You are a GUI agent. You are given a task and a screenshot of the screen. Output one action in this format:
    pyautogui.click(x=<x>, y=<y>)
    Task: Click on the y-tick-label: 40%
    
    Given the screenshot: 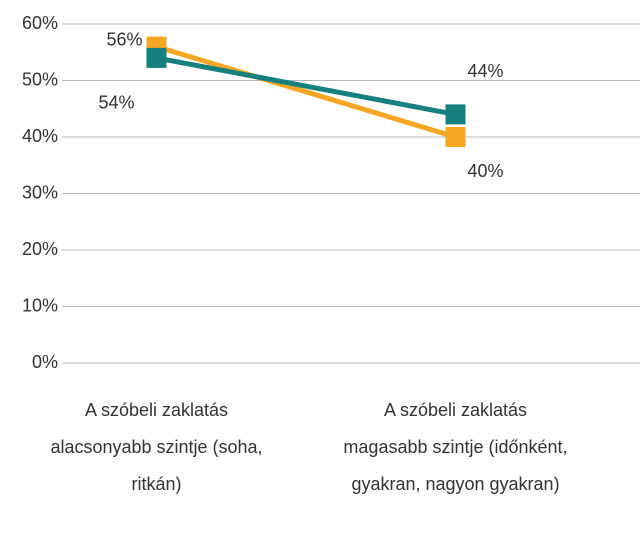 What is the action you would take?
    pyautogui.click(x=40, y=136)
    